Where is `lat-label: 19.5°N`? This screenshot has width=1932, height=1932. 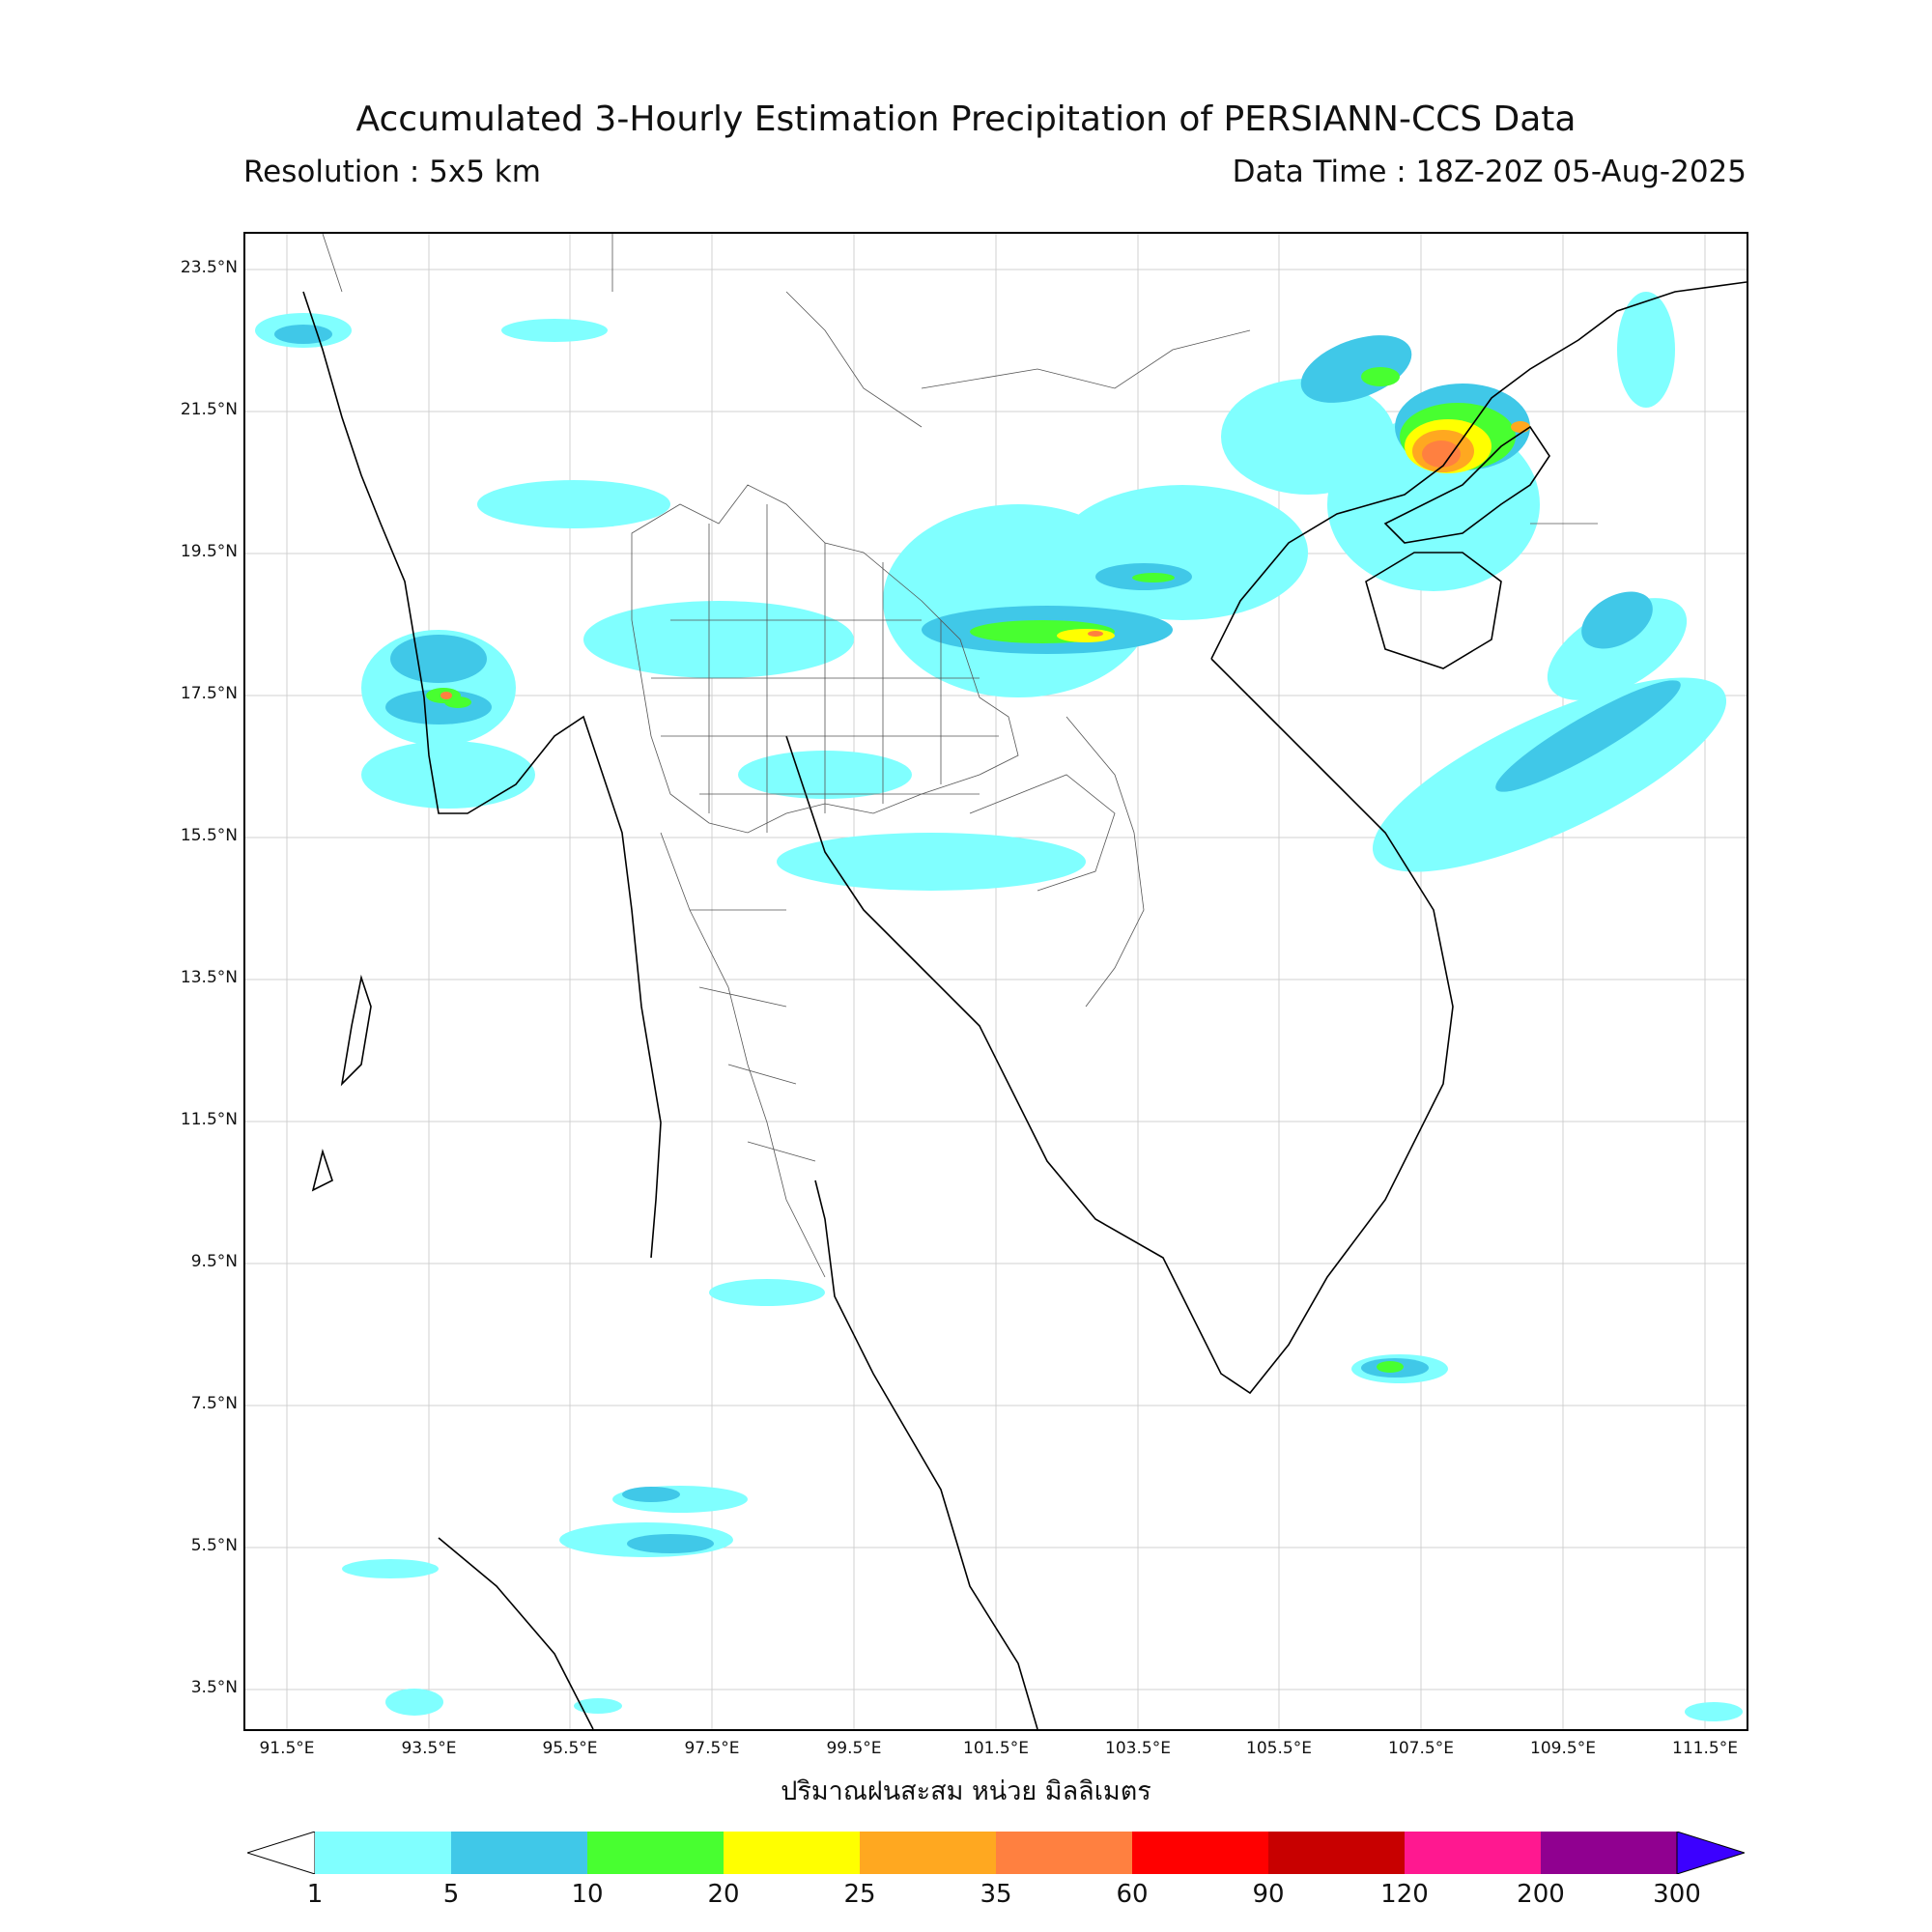 lat-label: 19.5°N is located at coordinates (209, 551).